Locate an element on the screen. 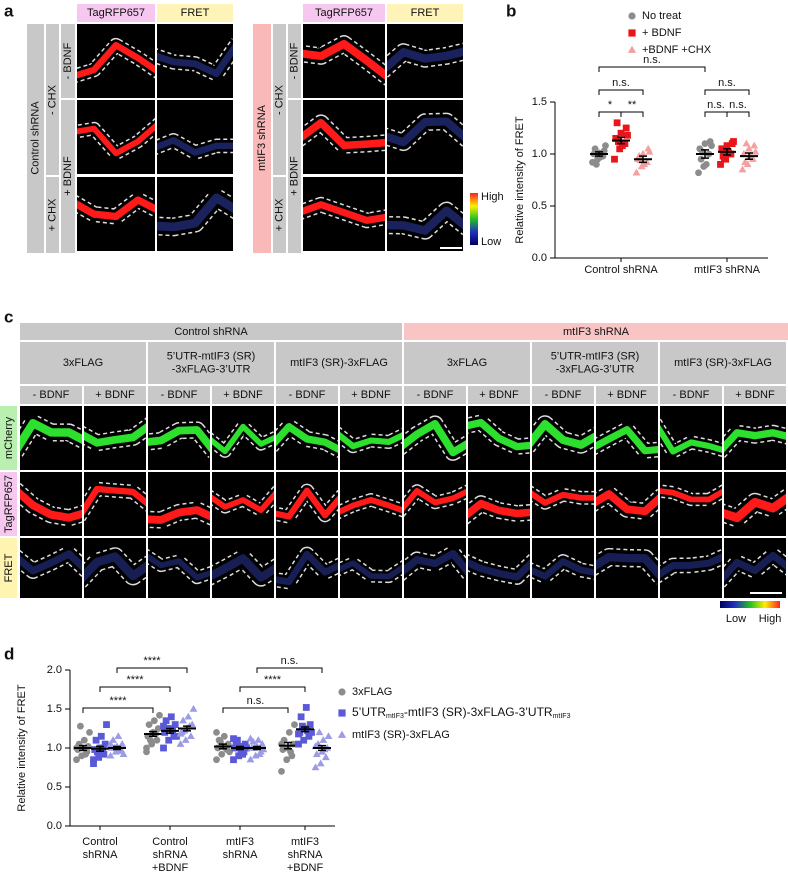 Image resolution: width=788 pixels, height=892 pixels. legend-label: No treat is located at coordinates (661, 16).